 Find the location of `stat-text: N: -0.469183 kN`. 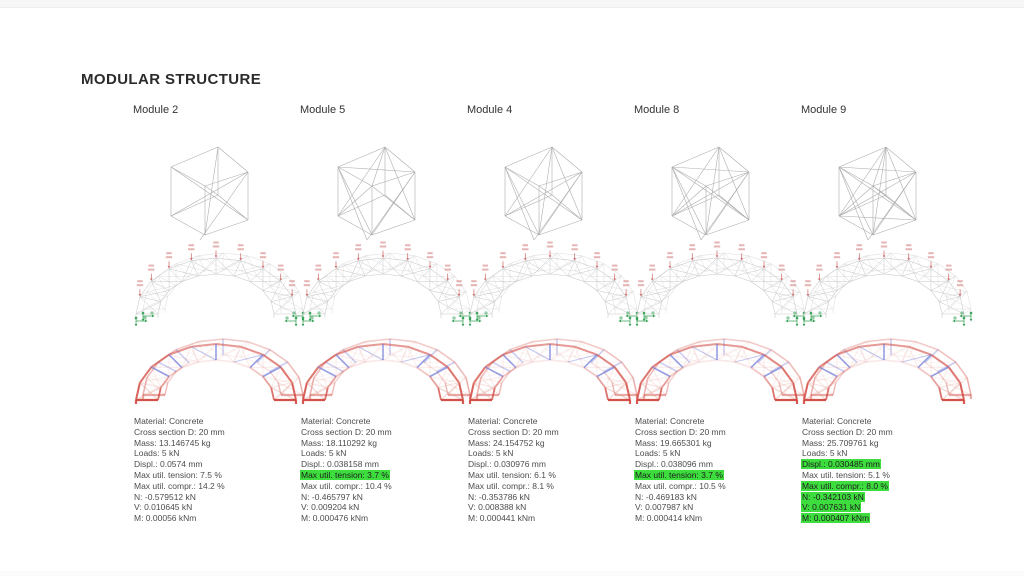

stat-text: N: -0.469183 kN is located at coordinates (666, 496).